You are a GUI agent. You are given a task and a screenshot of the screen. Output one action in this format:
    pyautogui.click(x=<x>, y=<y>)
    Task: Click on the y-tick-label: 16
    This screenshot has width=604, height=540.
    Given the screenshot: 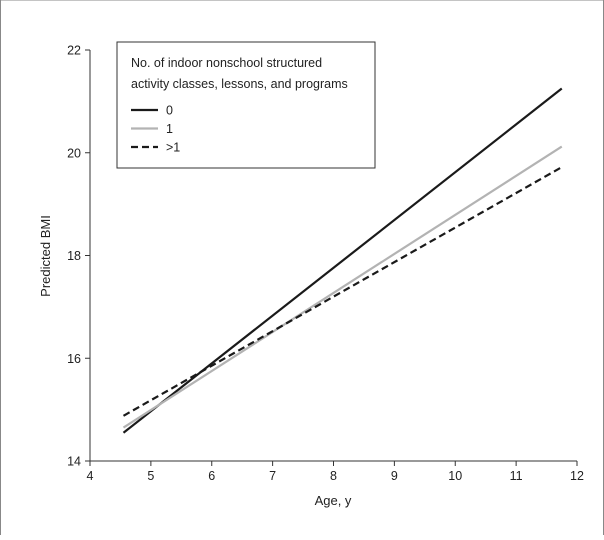 What is the action you would take?
    pyautogui.click(x=74, y=359)
    